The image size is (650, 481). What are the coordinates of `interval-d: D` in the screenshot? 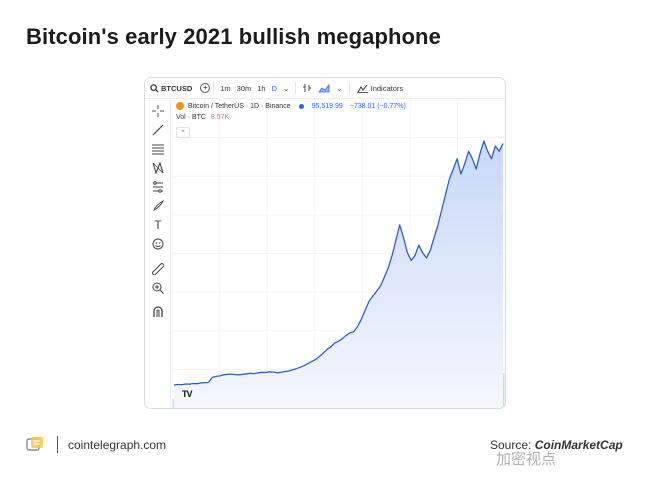 It's located at (274, 88).